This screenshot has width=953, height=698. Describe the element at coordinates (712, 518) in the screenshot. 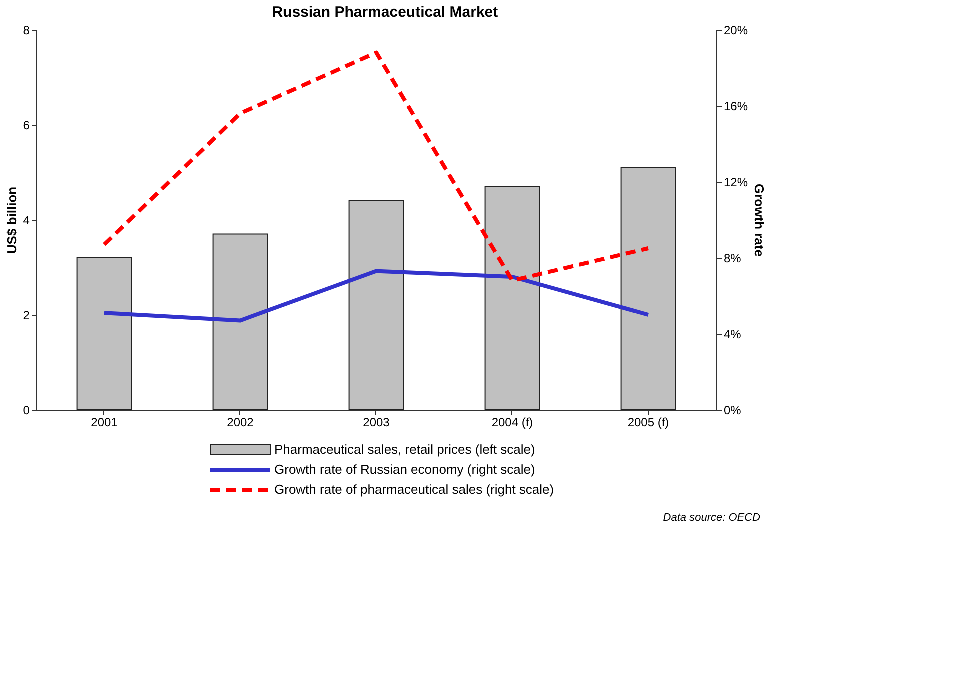

I see `source-note: Data source: OECD` at that location.